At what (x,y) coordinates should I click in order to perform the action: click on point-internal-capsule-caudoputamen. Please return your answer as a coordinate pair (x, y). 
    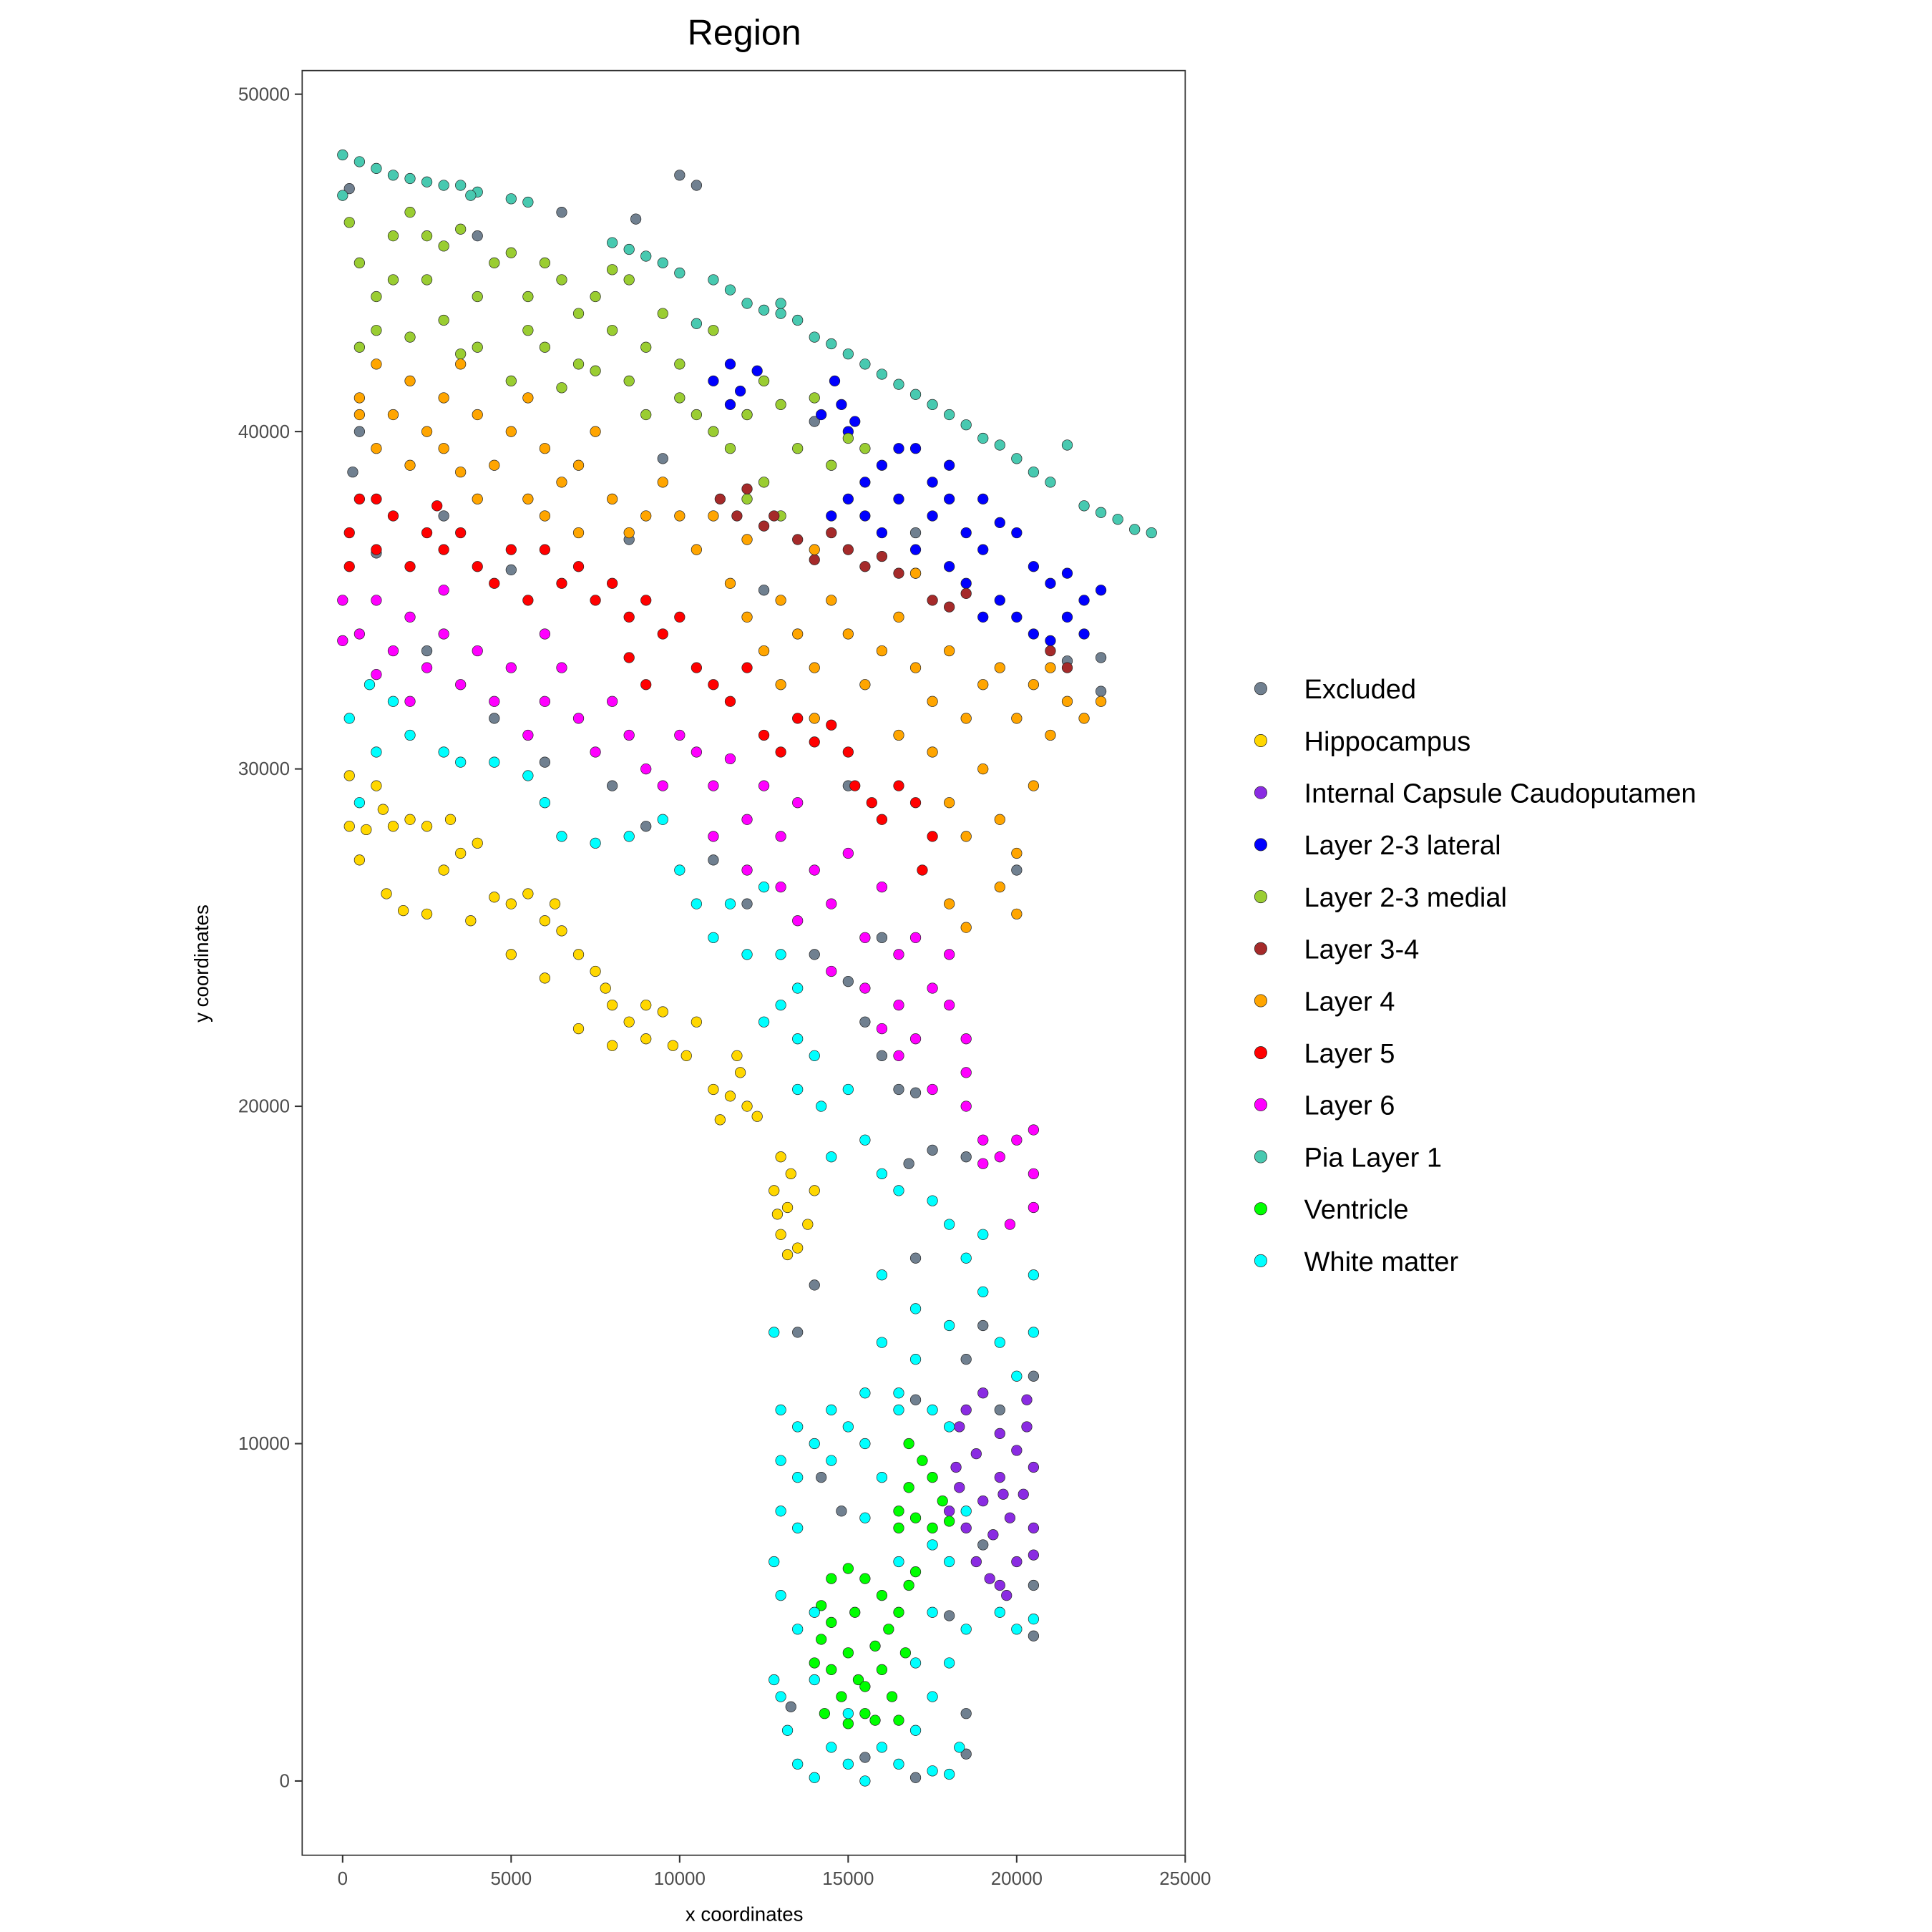
    Looking at the image, I should click on (966, 1527).